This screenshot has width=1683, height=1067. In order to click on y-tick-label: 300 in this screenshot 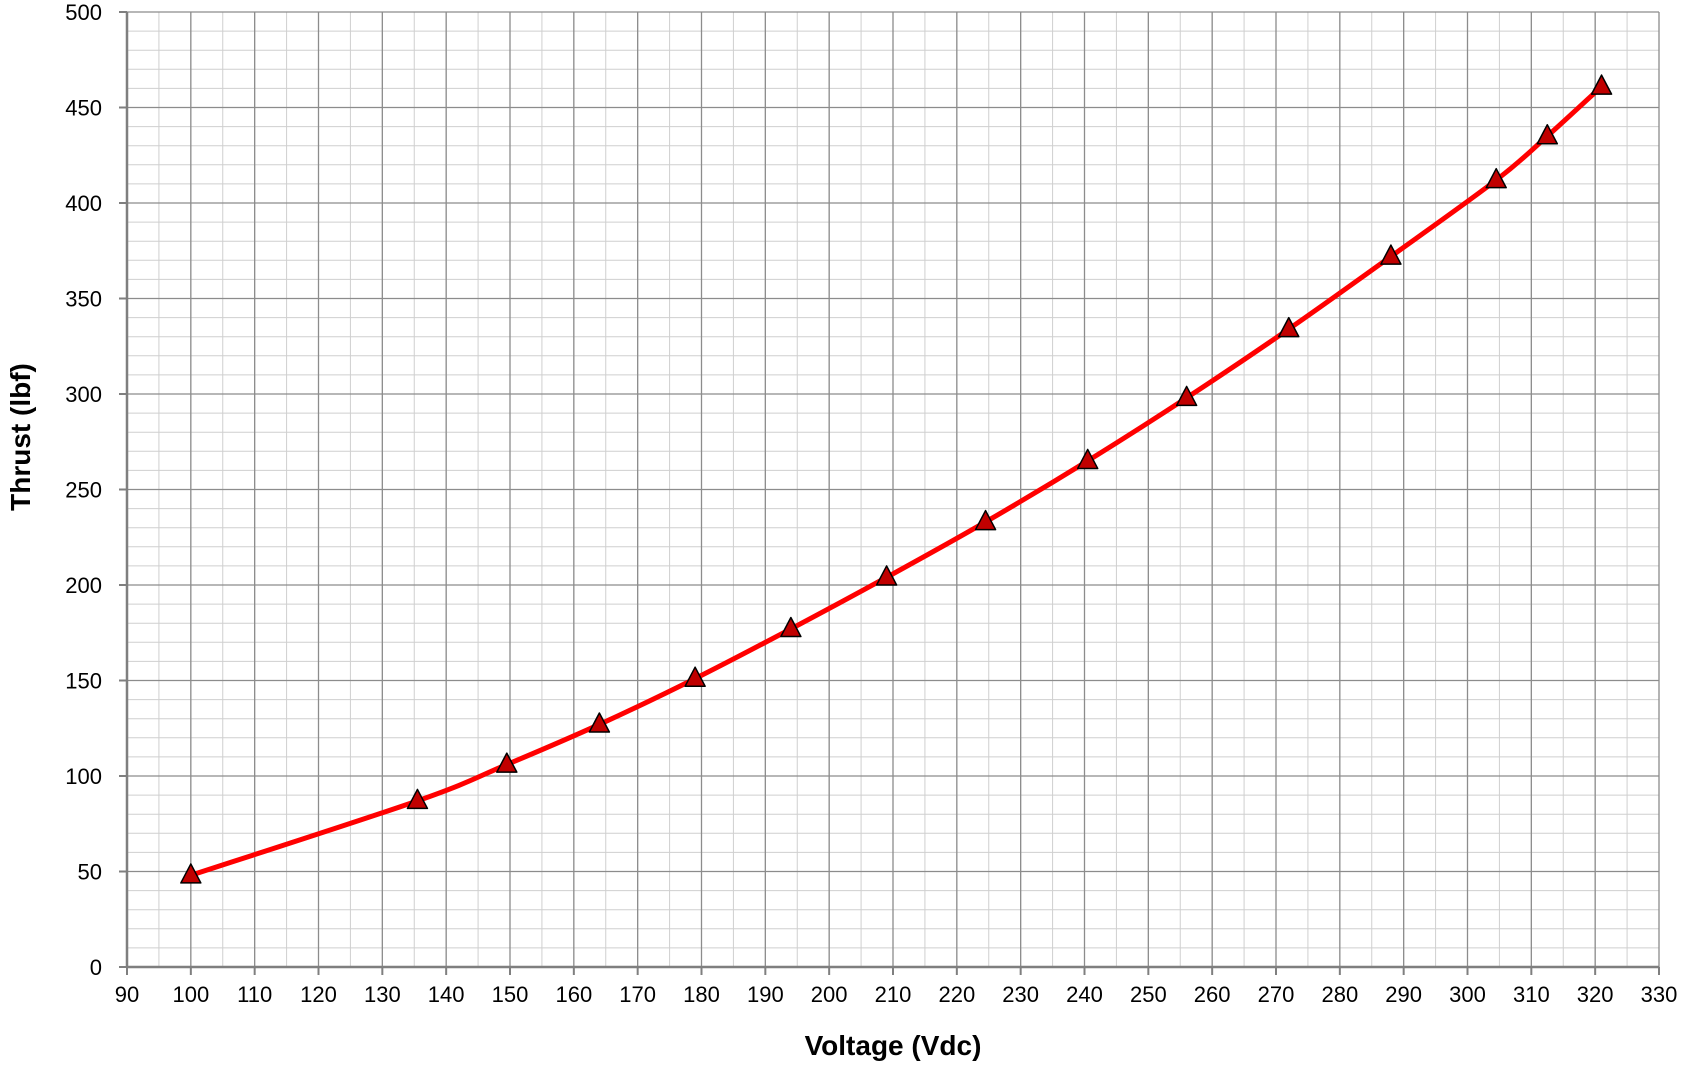, I will do `click(83, 394)`.